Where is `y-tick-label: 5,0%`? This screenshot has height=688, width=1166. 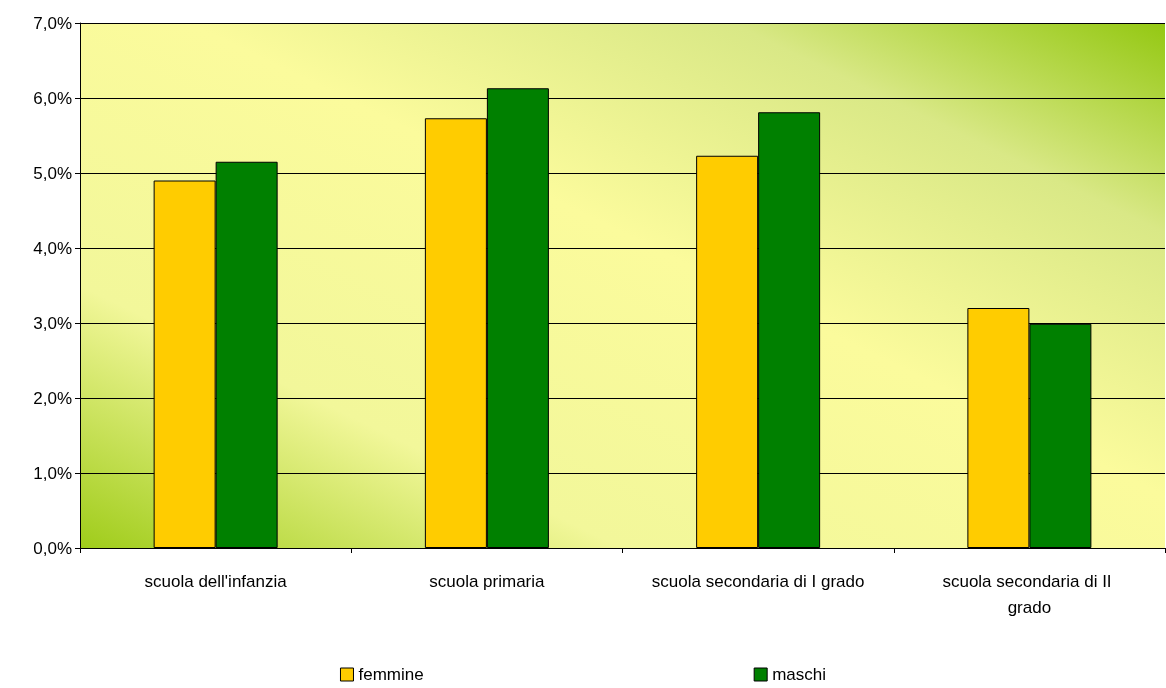 y-tick-label: 5,0% is located at coordinates (52, 173).